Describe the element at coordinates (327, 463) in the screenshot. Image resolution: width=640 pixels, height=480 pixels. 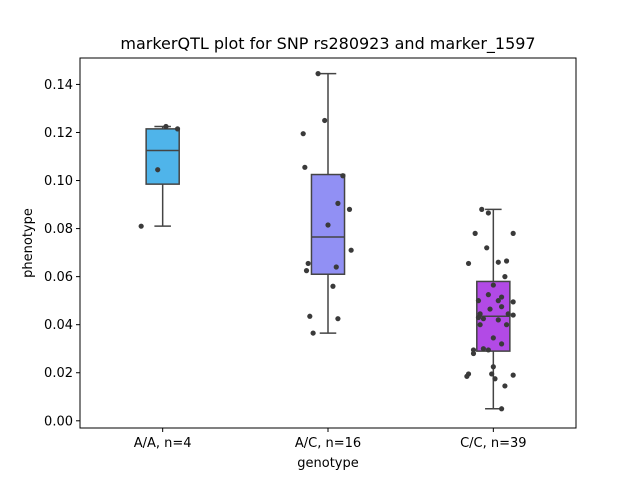
I see `x-axis-label: genotype` at that location.